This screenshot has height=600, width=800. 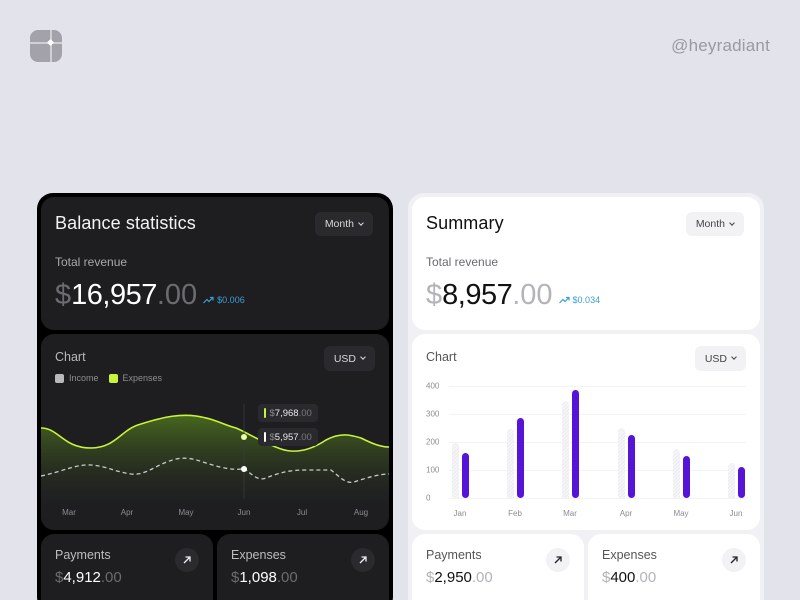 What do you see at coordinates (125, 223) in the screenshot?
I see `panel-title: Balance statistics` at bounding box center [125, 223].